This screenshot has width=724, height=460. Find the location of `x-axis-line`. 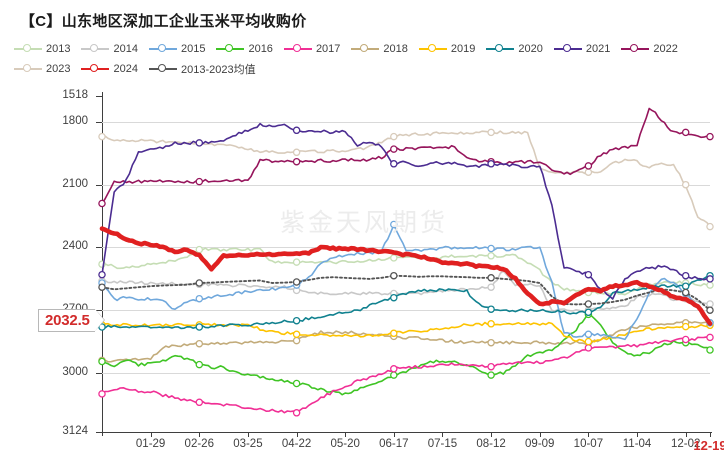

x-axis-line is located at coordinates (407, 432).